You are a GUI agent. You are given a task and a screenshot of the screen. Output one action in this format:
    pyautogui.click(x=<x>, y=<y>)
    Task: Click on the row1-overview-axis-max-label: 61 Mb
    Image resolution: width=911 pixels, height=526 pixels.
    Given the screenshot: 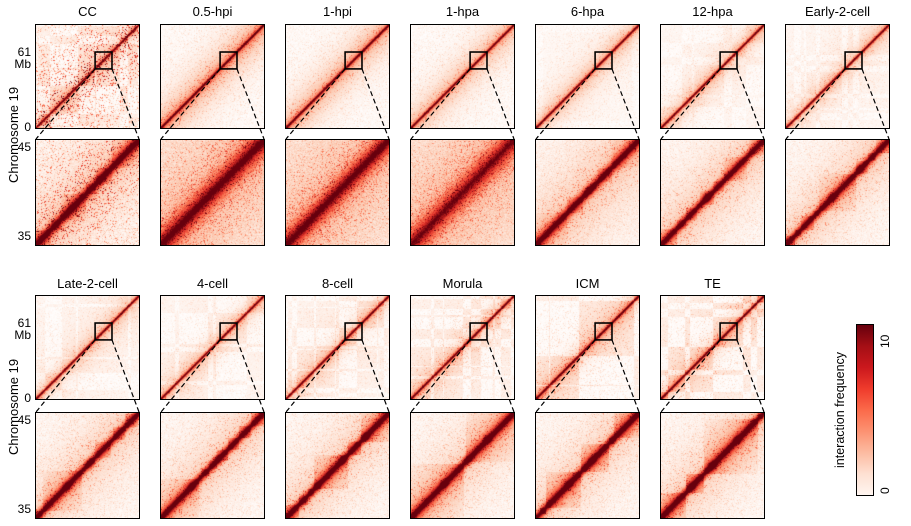 What is the action you would take?
    pyautogui.click(x=22, y=58)
    